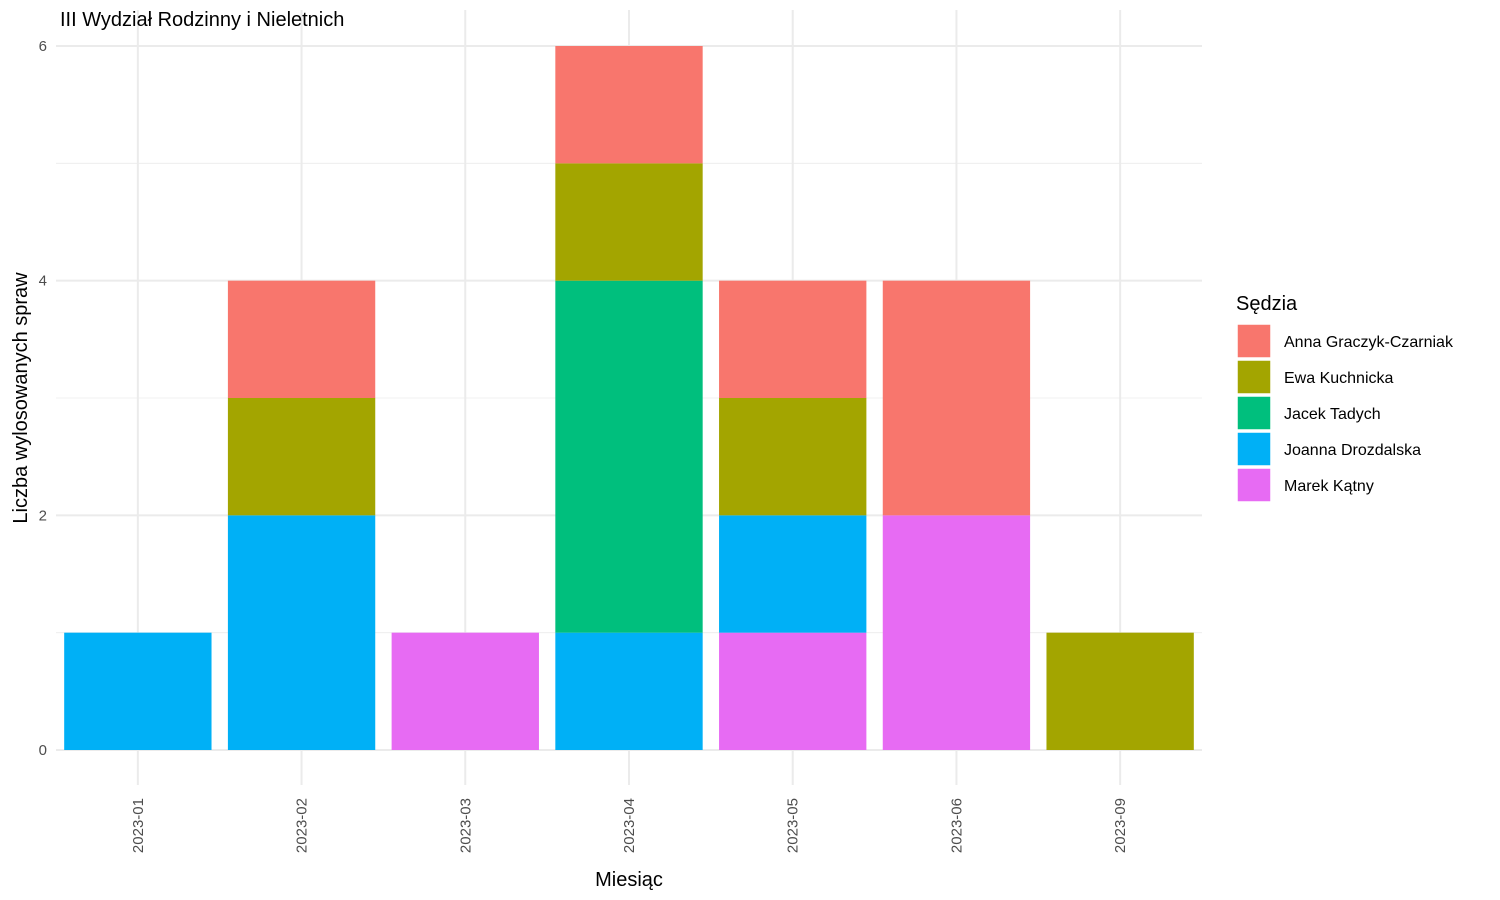  Describe the element at coordinates (629, 880) in the screenshot. I see `x-axis-title: Miesiąc` at that location.